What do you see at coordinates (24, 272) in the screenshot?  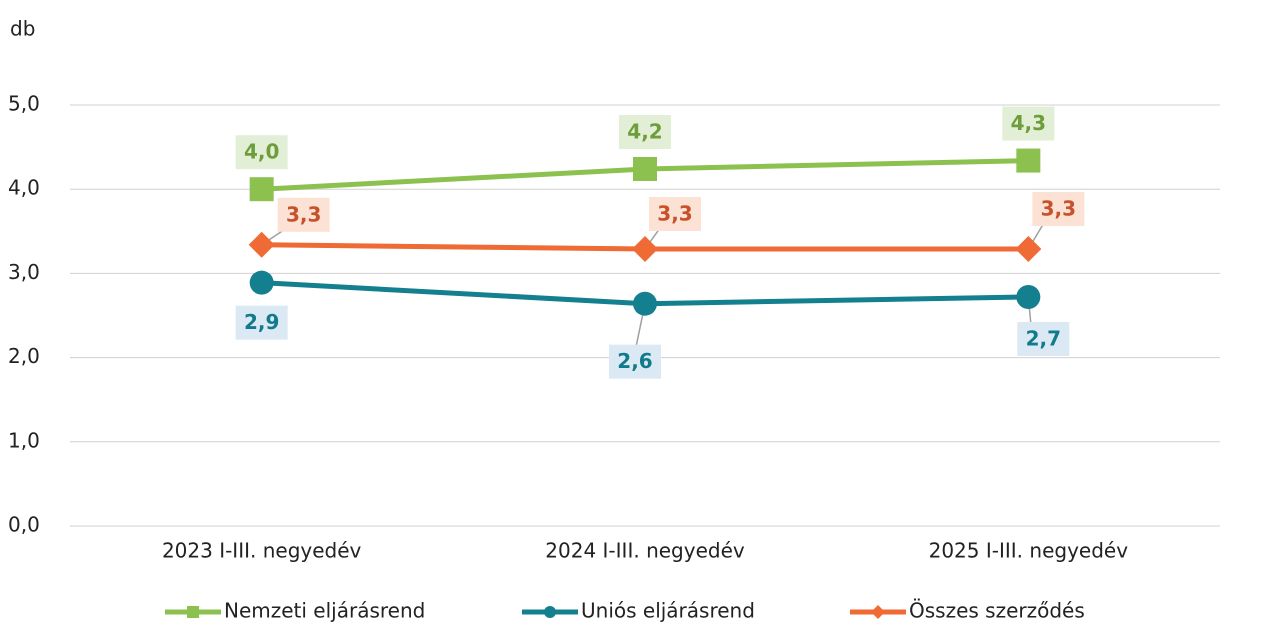 I see `y-tick-label: 3,0` at bounding box center [24, 272].